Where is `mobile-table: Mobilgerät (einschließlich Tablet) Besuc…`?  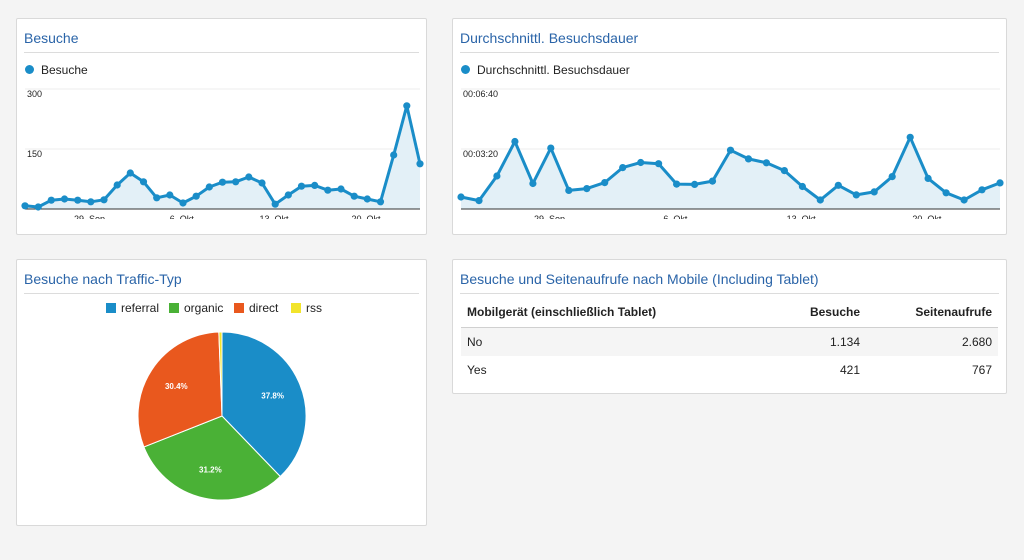
mobile-table: Mobilgerät (einschließlich Tablet) Besuc… is located at coordinates (729, 340).